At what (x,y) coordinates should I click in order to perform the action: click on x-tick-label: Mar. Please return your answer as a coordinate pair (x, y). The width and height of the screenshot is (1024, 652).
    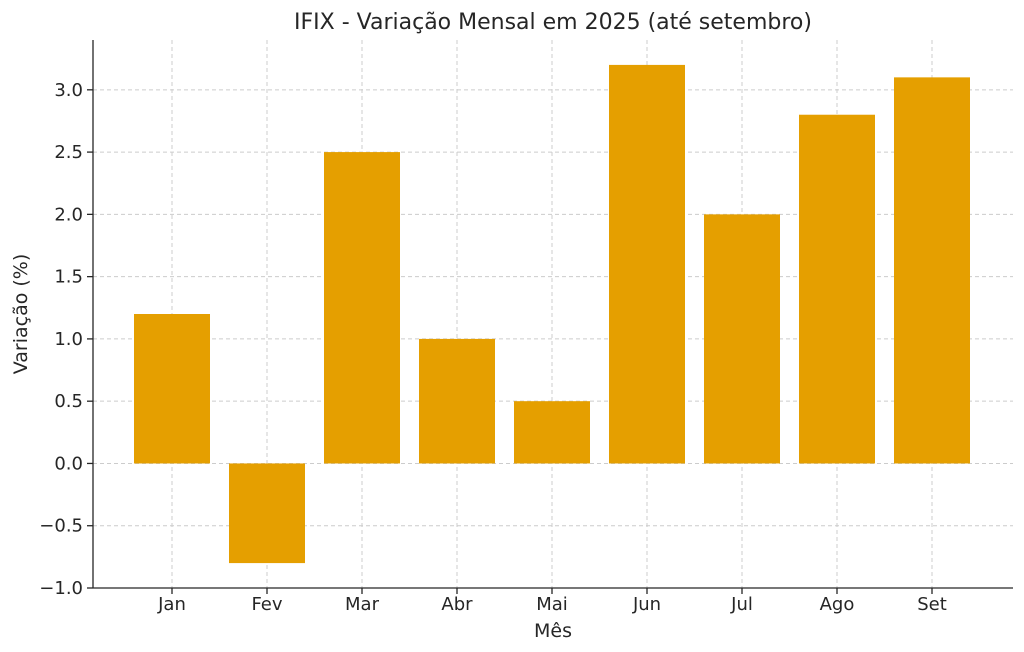
    Looking at the image, I should click on (362, 604).